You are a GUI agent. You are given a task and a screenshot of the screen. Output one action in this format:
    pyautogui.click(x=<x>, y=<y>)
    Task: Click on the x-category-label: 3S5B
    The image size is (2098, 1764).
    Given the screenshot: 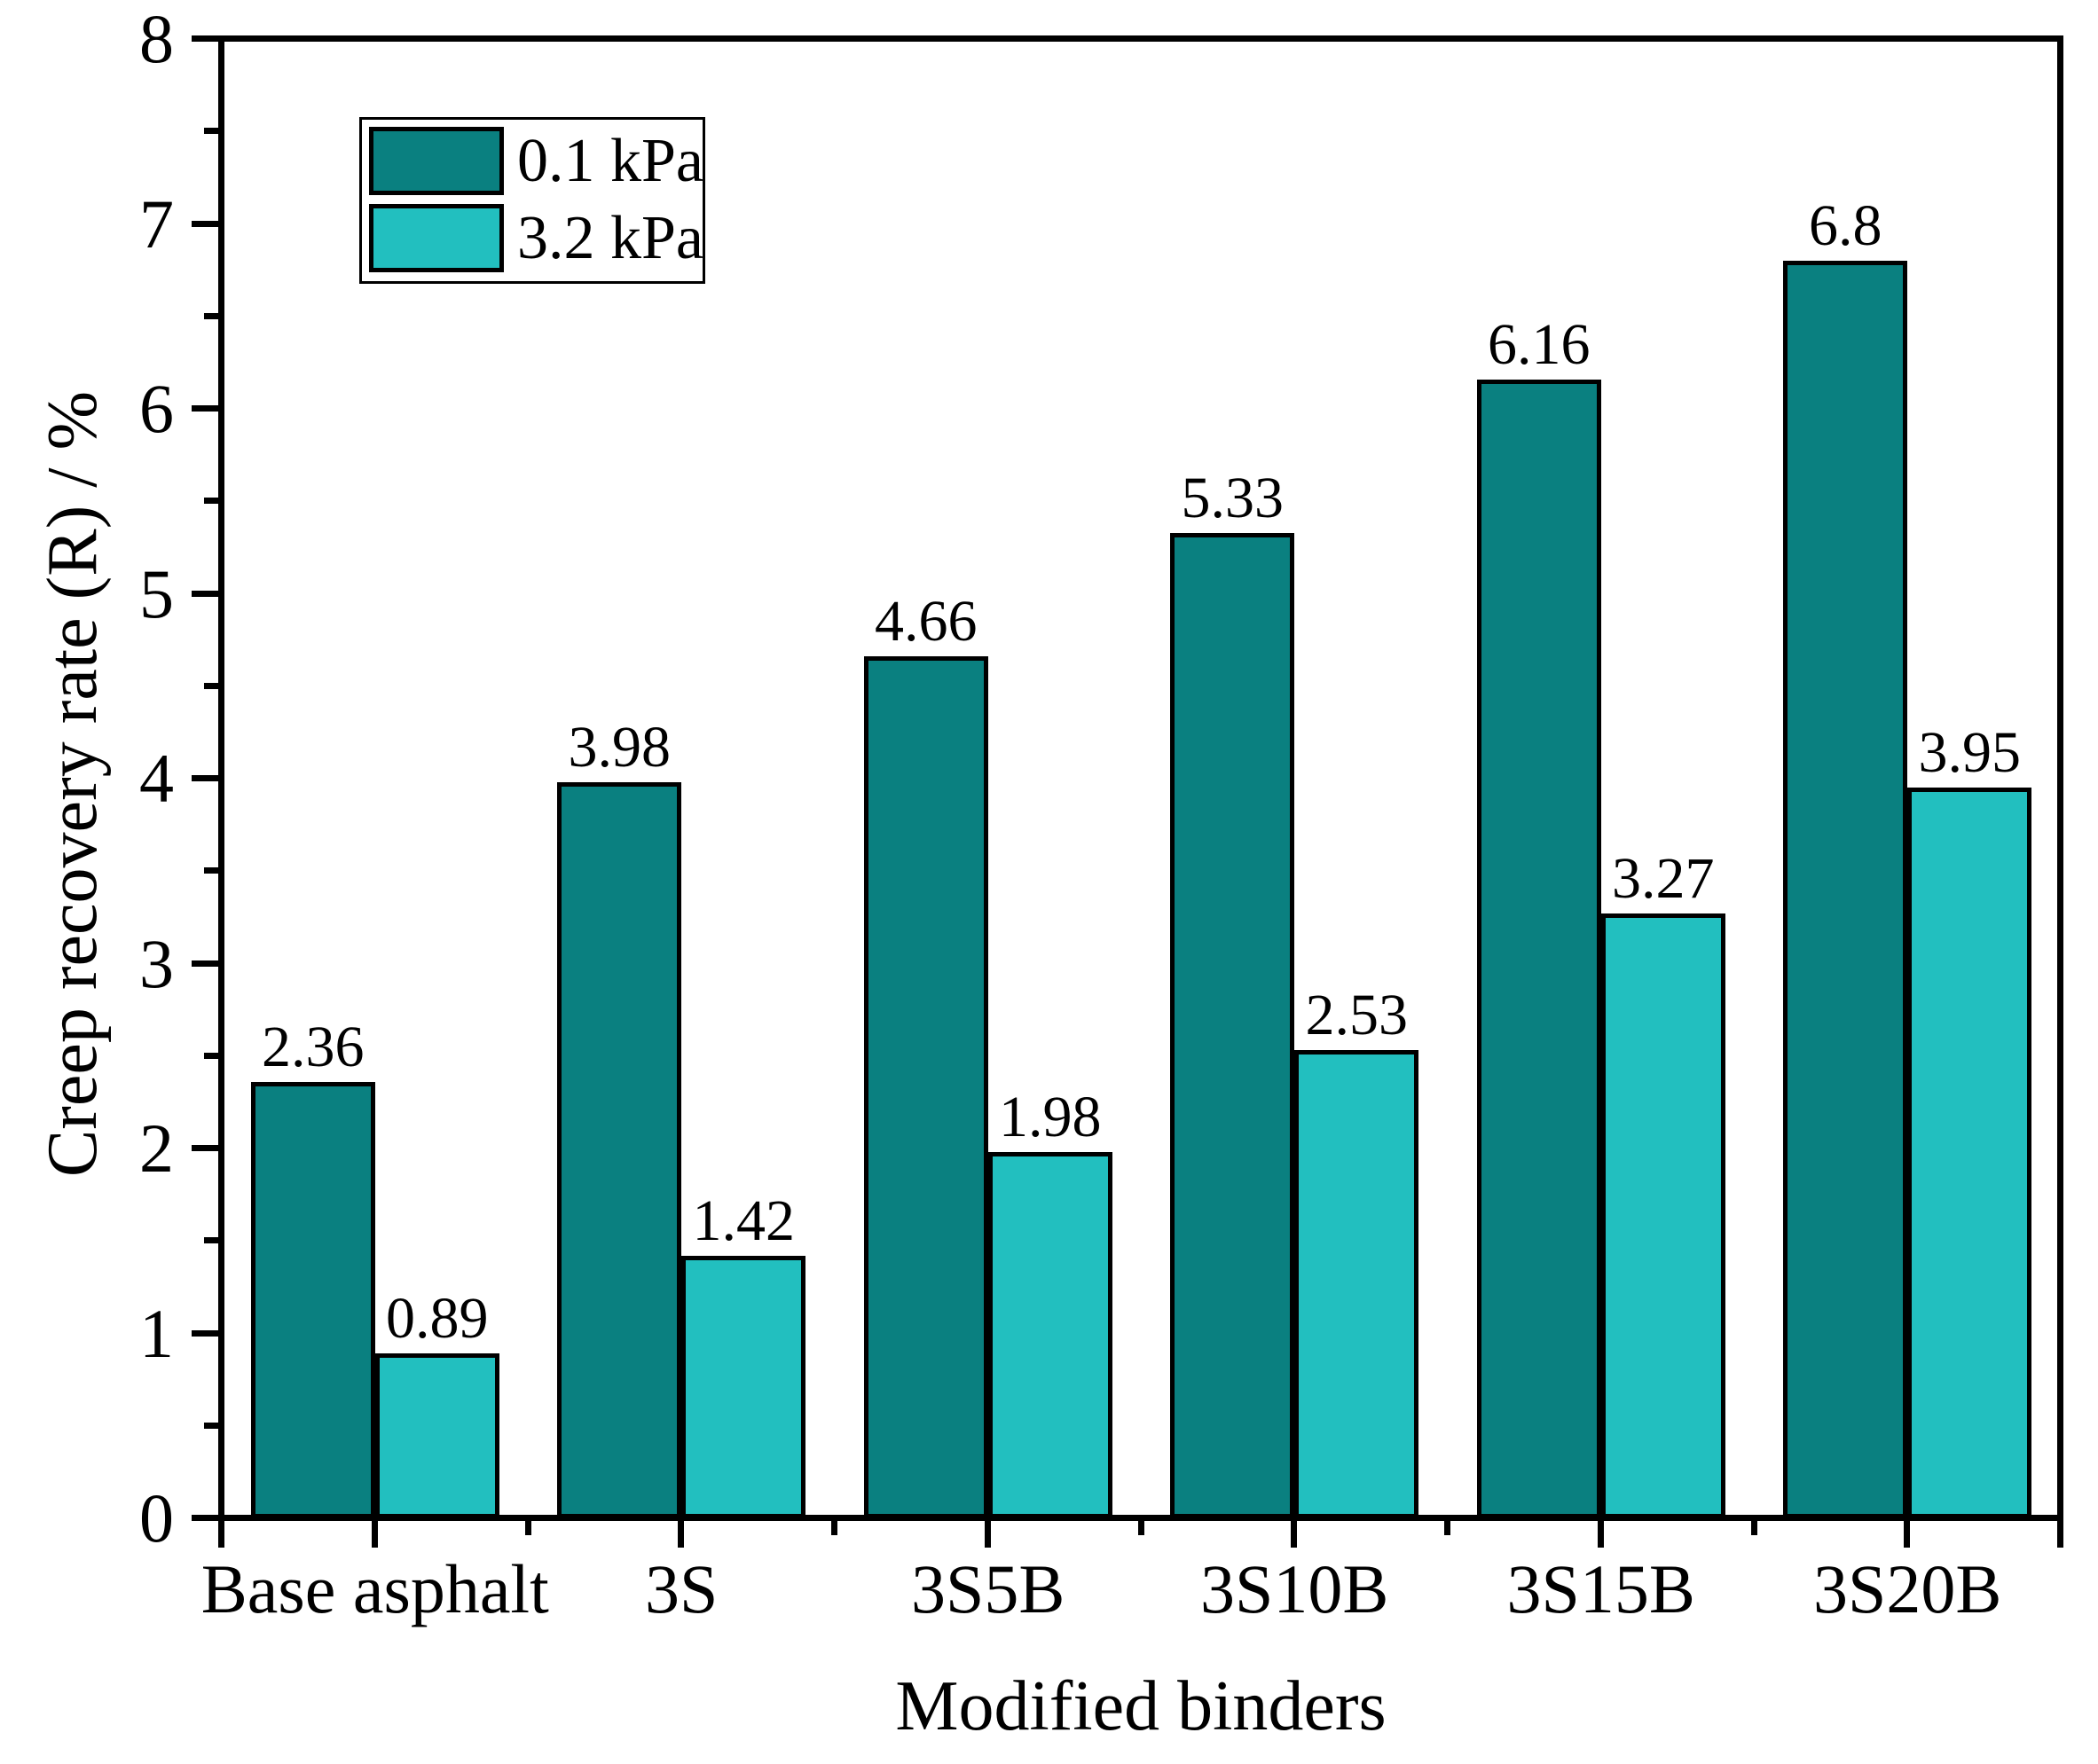 What is the action you would take?
    pyautogui.click(x=988, y=1588)
    